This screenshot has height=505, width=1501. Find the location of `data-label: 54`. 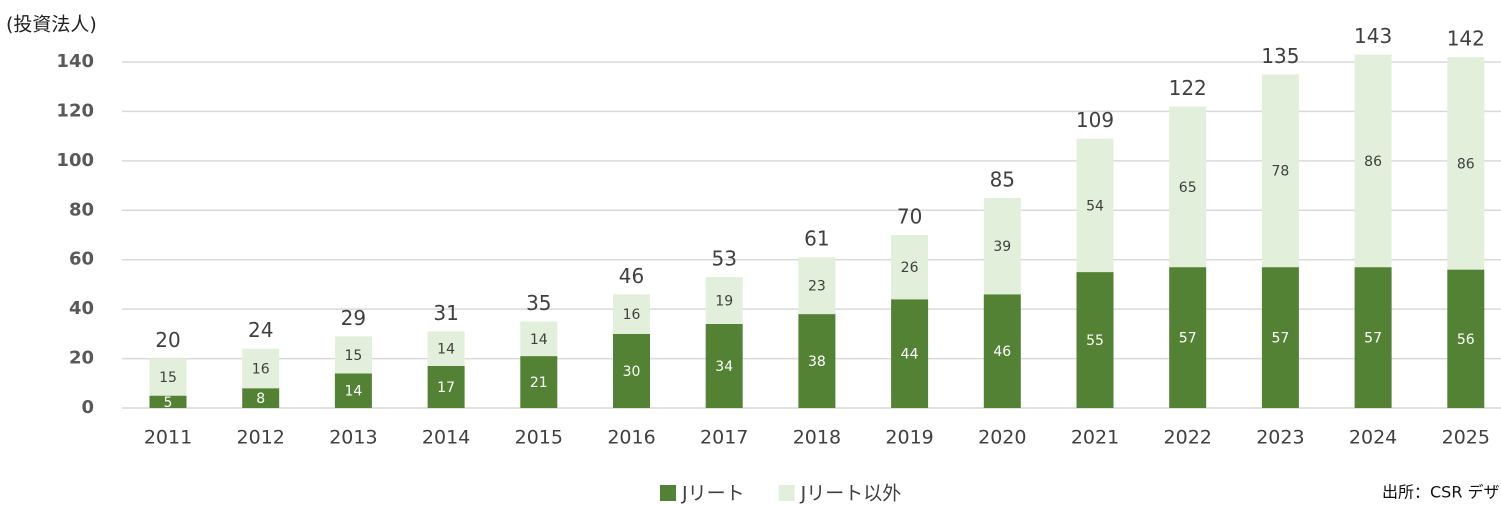

data-label: 54 is located at coordinates (1095, 206).